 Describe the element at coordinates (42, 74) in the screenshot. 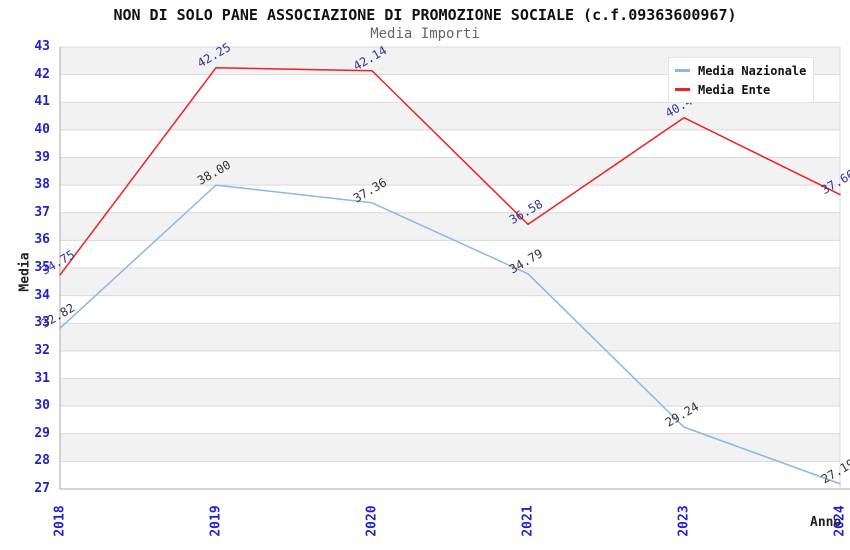

I see `y-tick-label: 42` at that location.